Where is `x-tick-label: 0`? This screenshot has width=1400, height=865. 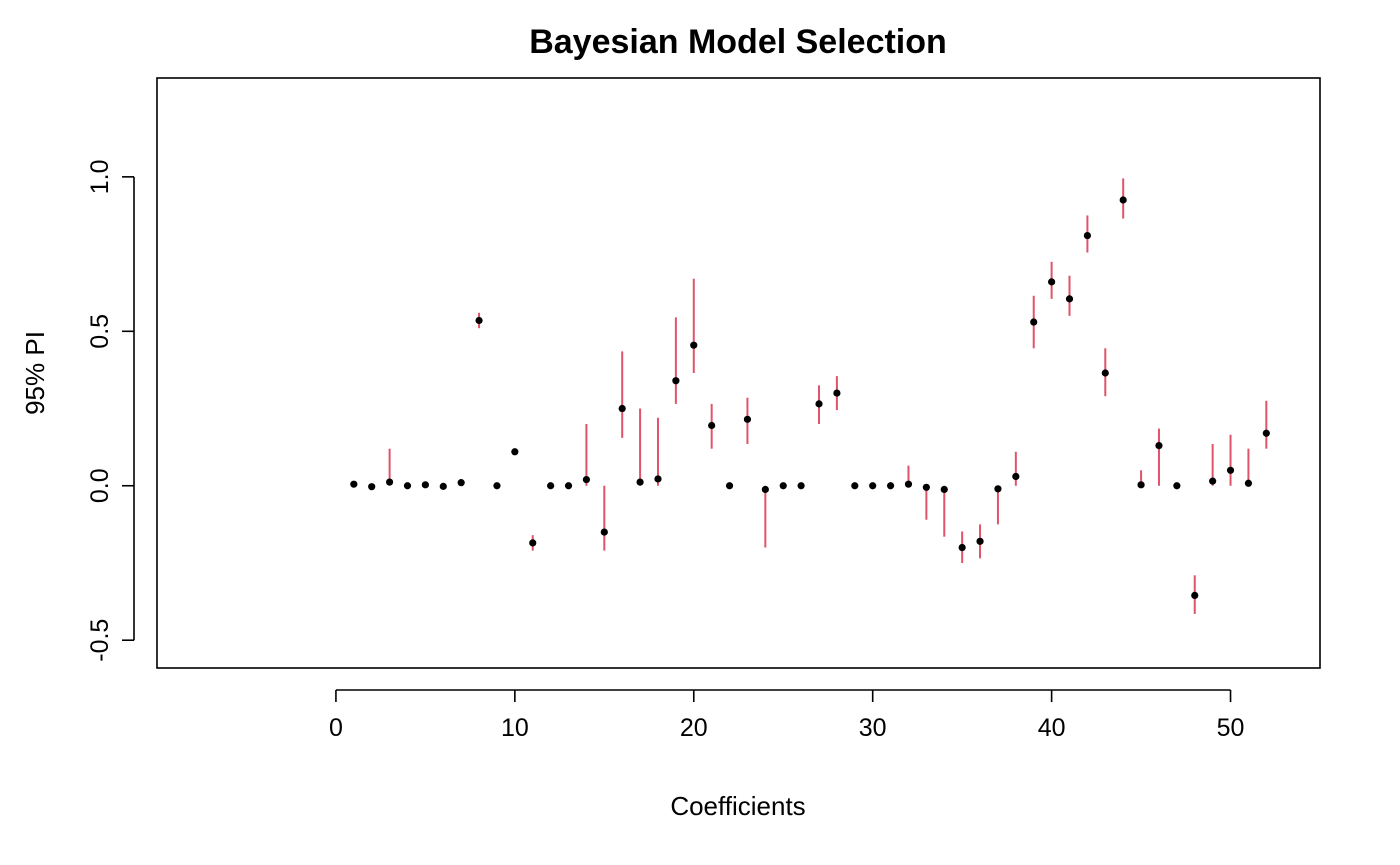 x-tick-label: 0 is located at coordinates (336, 728).